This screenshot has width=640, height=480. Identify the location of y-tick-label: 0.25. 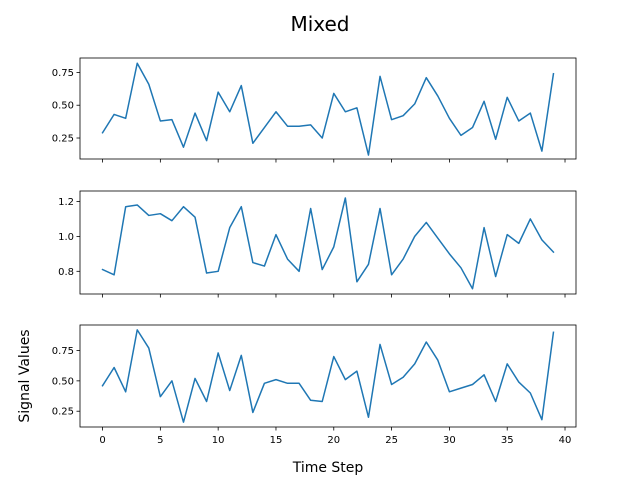
(63, 412).